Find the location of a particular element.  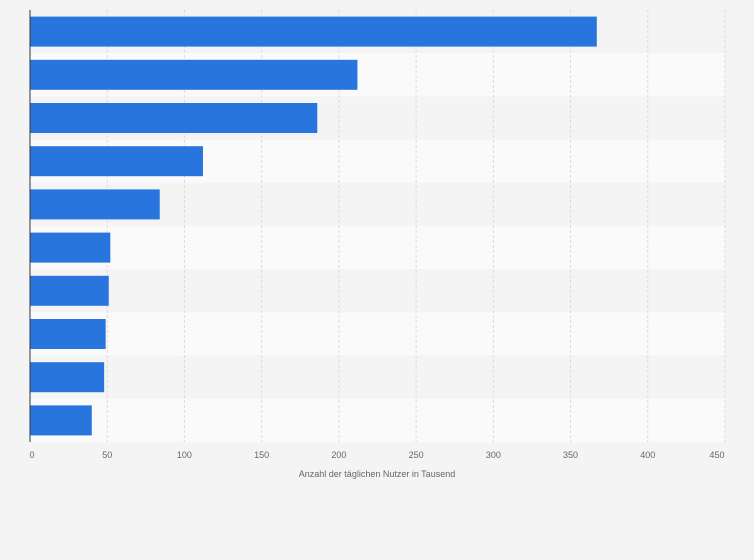

x-tick-label: 150 is located at coordinates (261, 455).